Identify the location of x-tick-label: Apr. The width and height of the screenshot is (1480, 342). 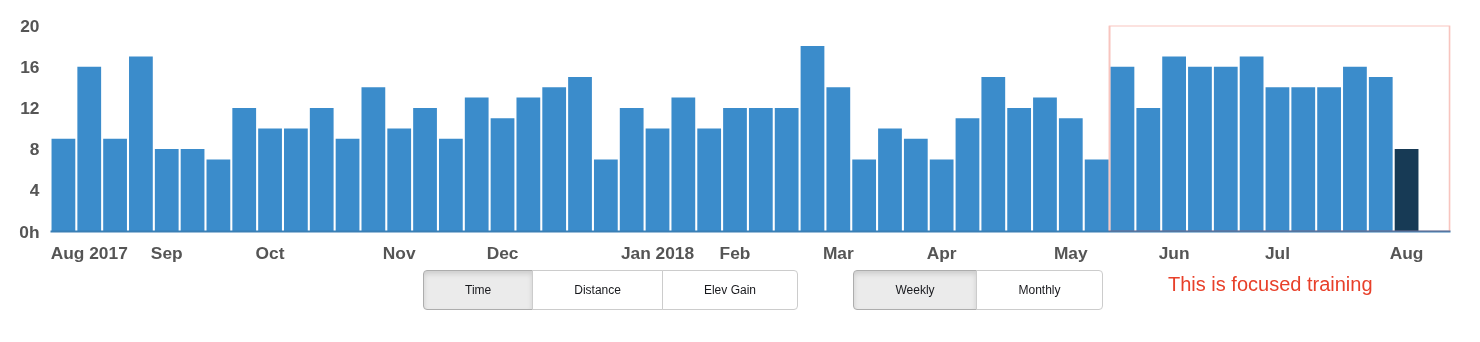
(941, 252).